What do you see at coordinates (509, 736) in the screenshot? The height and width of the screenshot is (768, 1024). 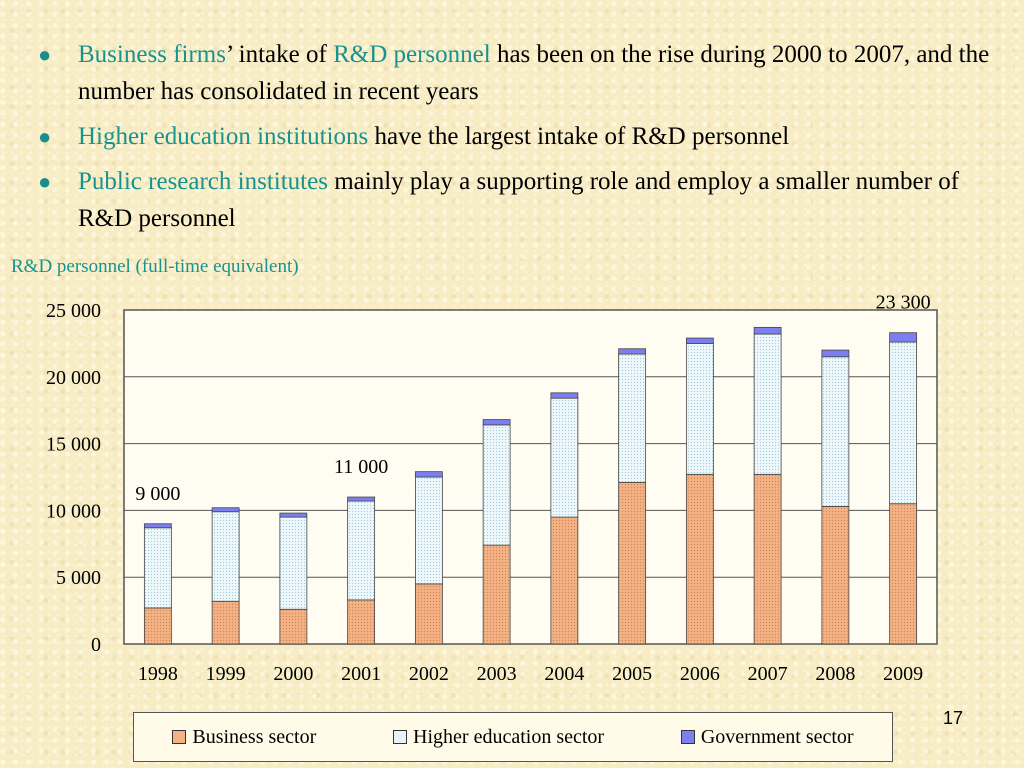 I see `legend-label: Higher education sector` at bounding box center [509, 736].